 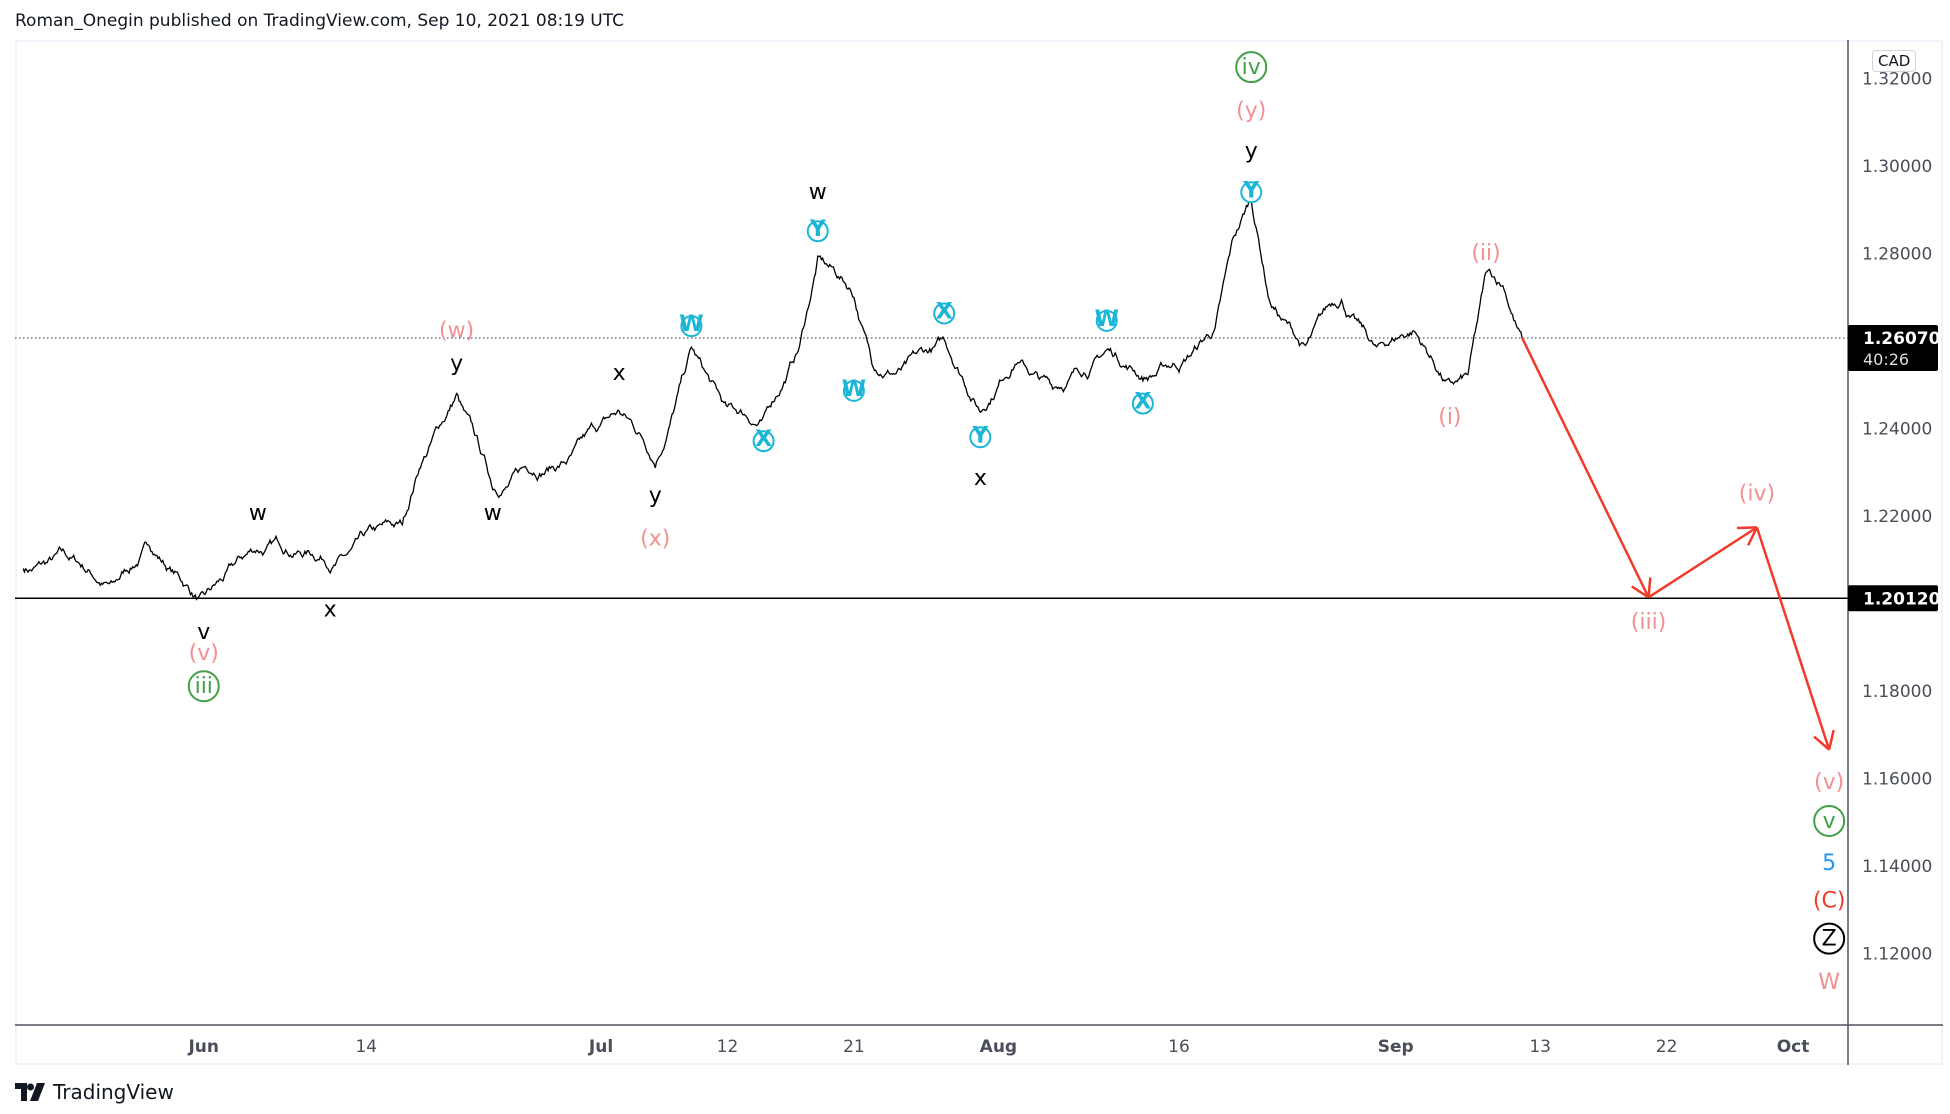 What do you see at coordinates (1897, 255) in the screenshot?
I see `price-tick-label: 1.28000` at bounding box center [1897, 255].